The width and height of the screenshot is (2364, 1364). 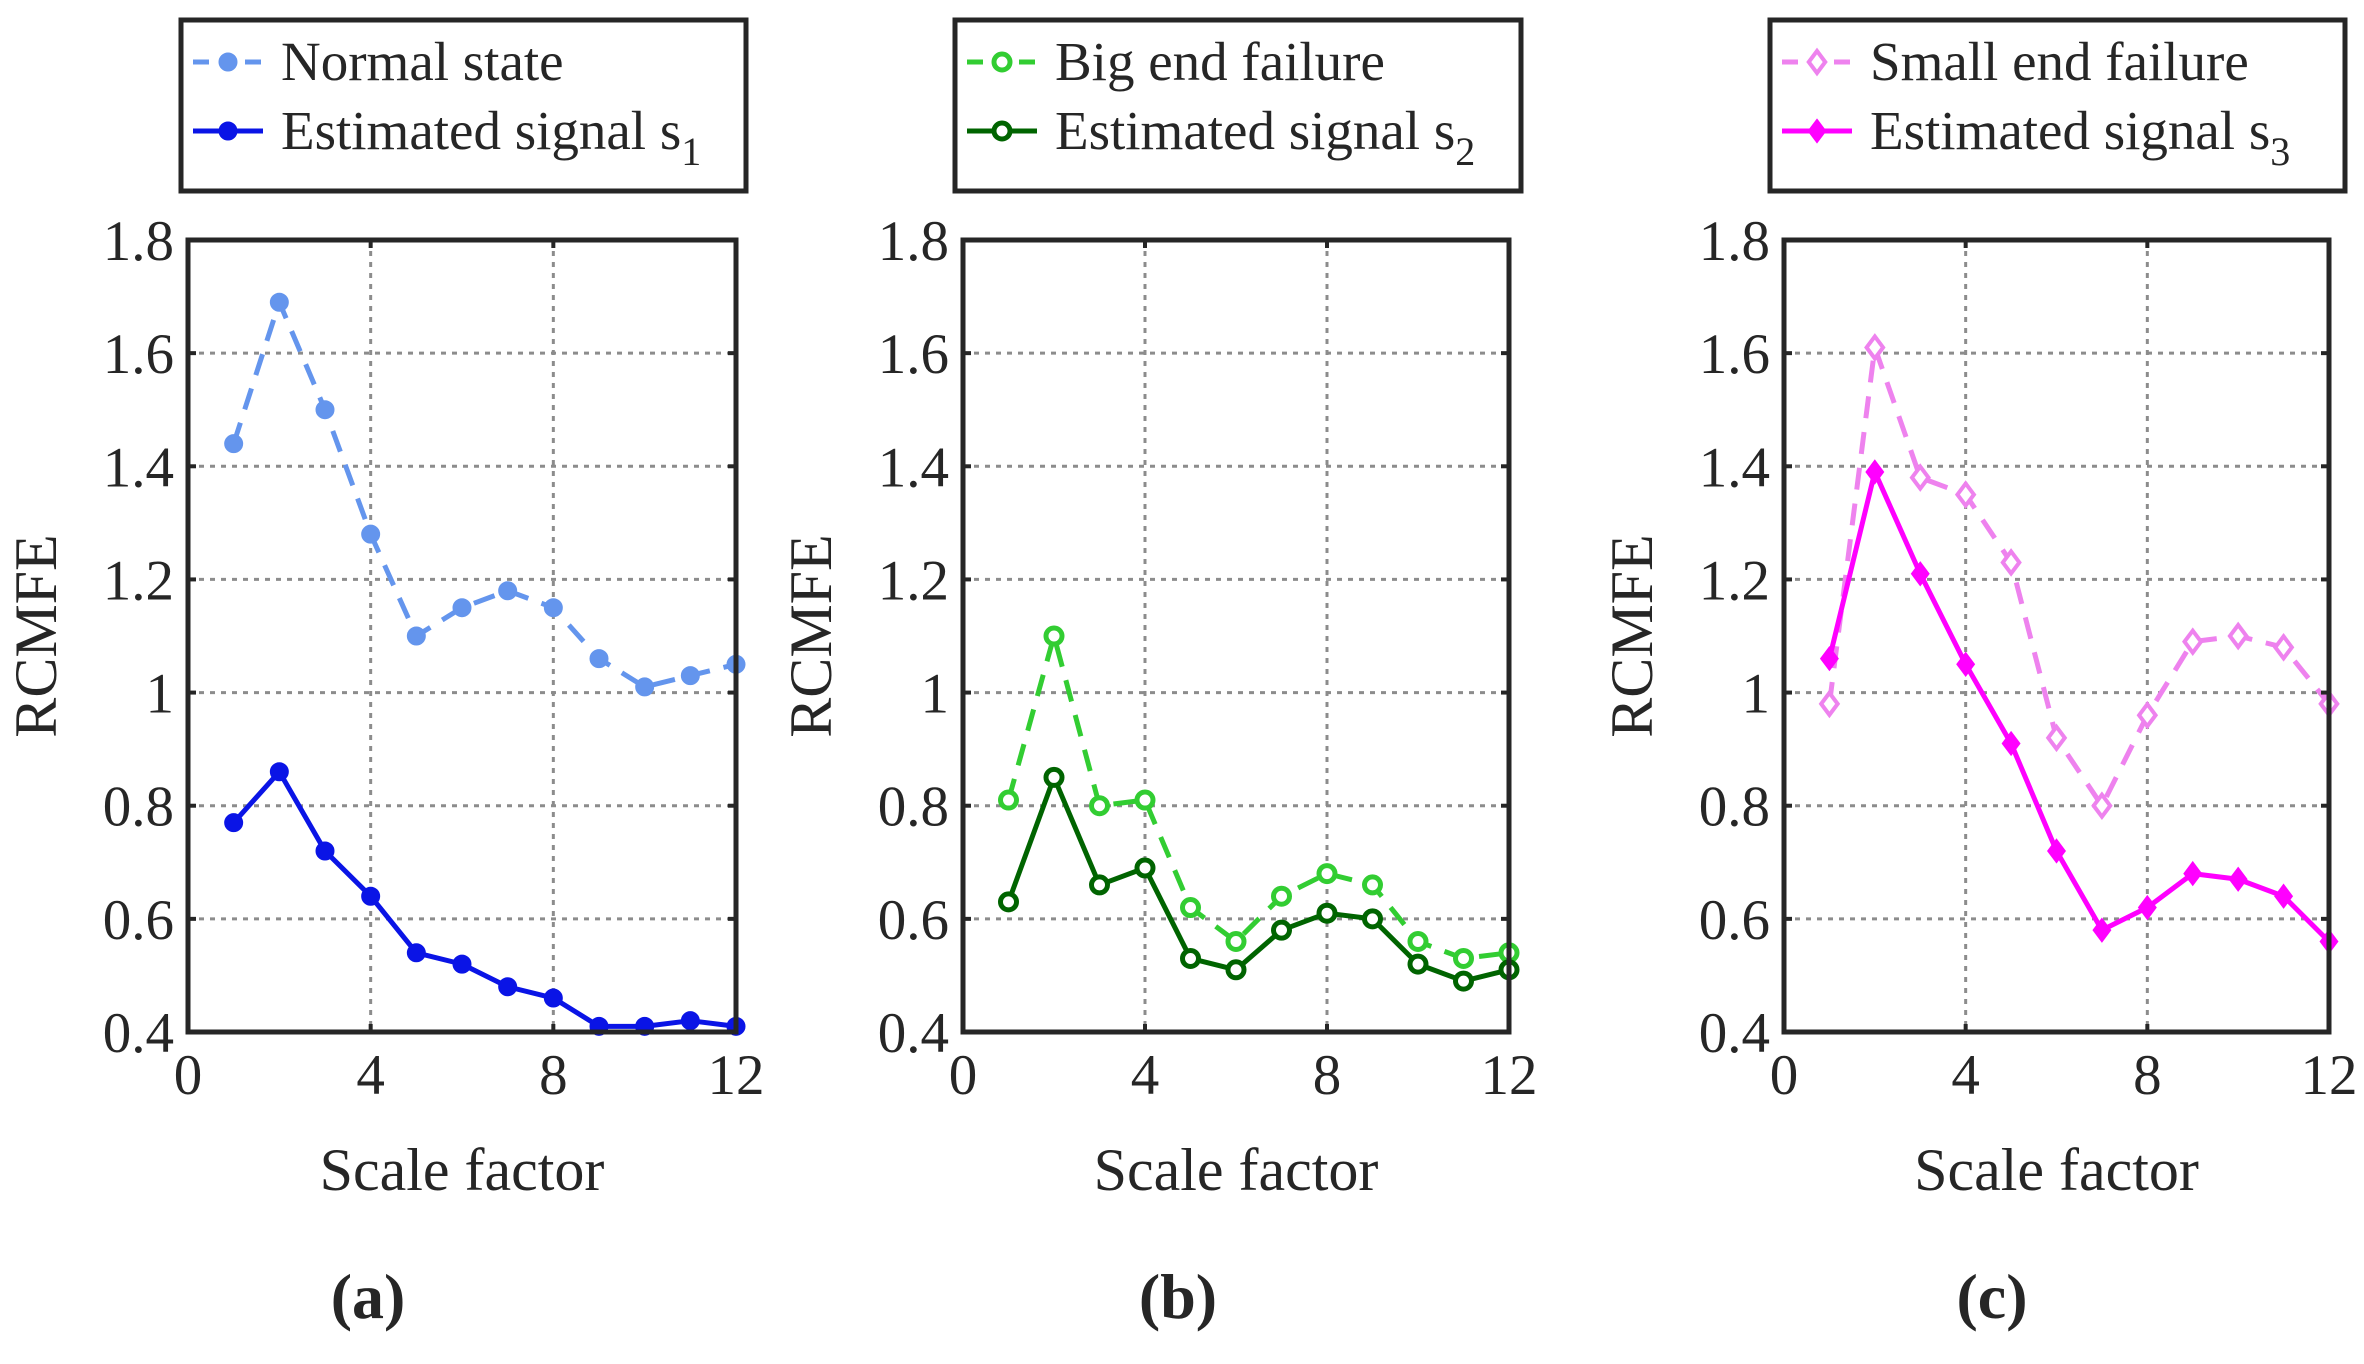 What do you see at coordinates (1991, 1296) in the screenshot?
I see `panel-label: (c)` at bounding box center [1991, 1296].